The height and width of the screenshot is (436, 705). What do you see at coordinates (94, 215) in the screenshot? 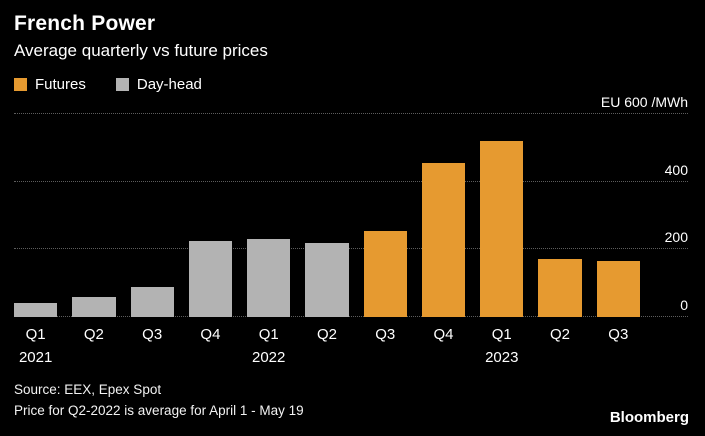
I see `bar-column-q2-2021` at bounding box center [94, 215].